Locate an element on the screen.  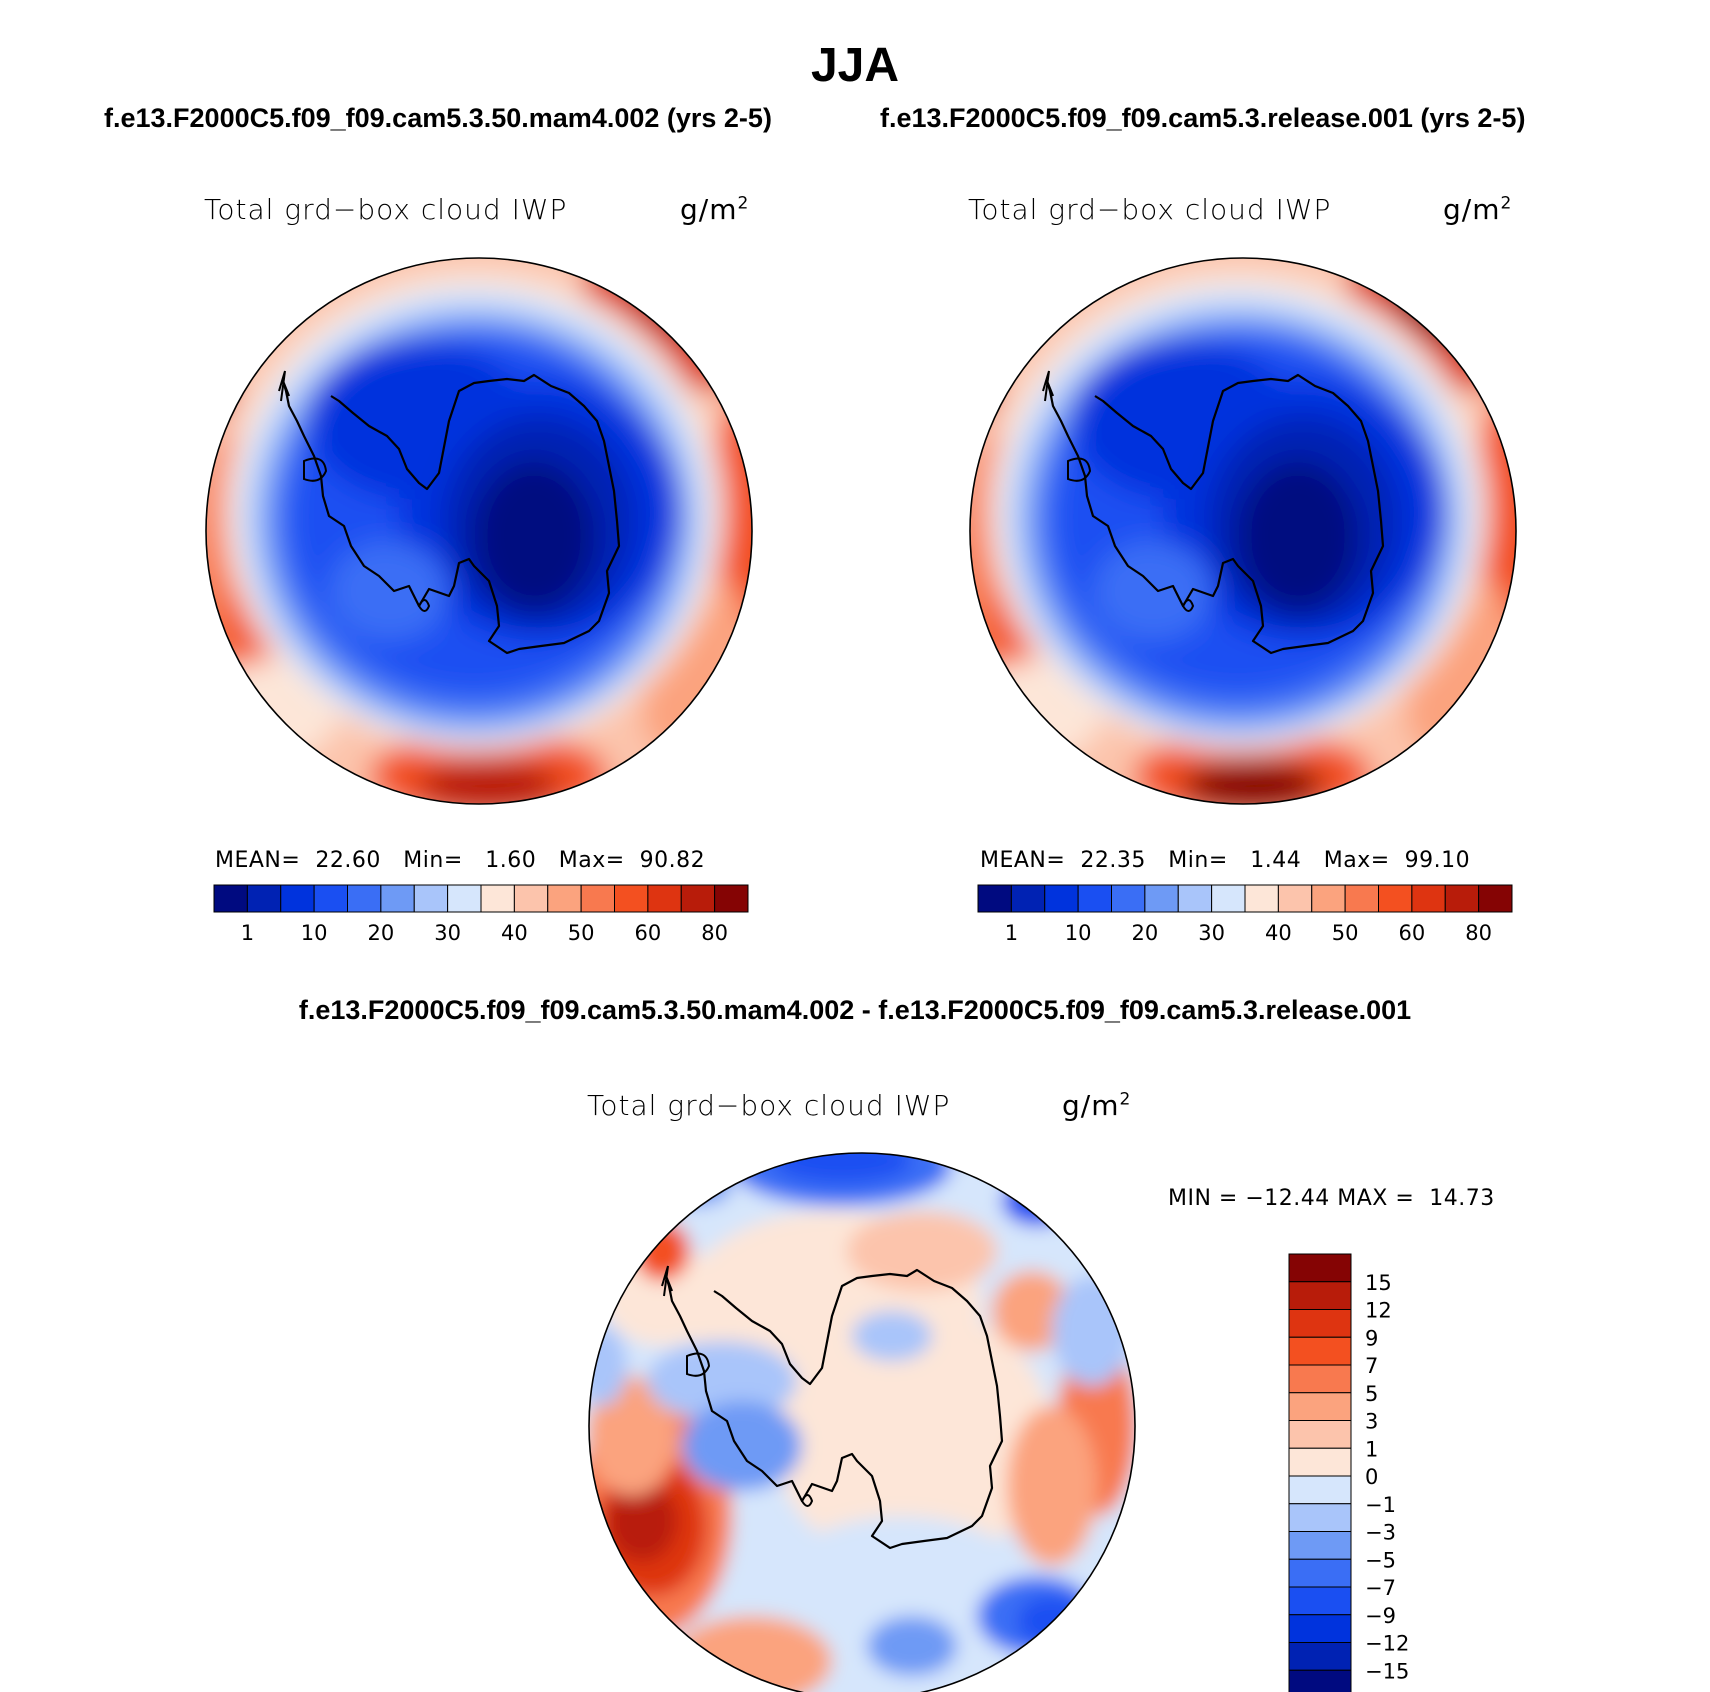
panel3-coastline is located at coordinates (832, 1407).